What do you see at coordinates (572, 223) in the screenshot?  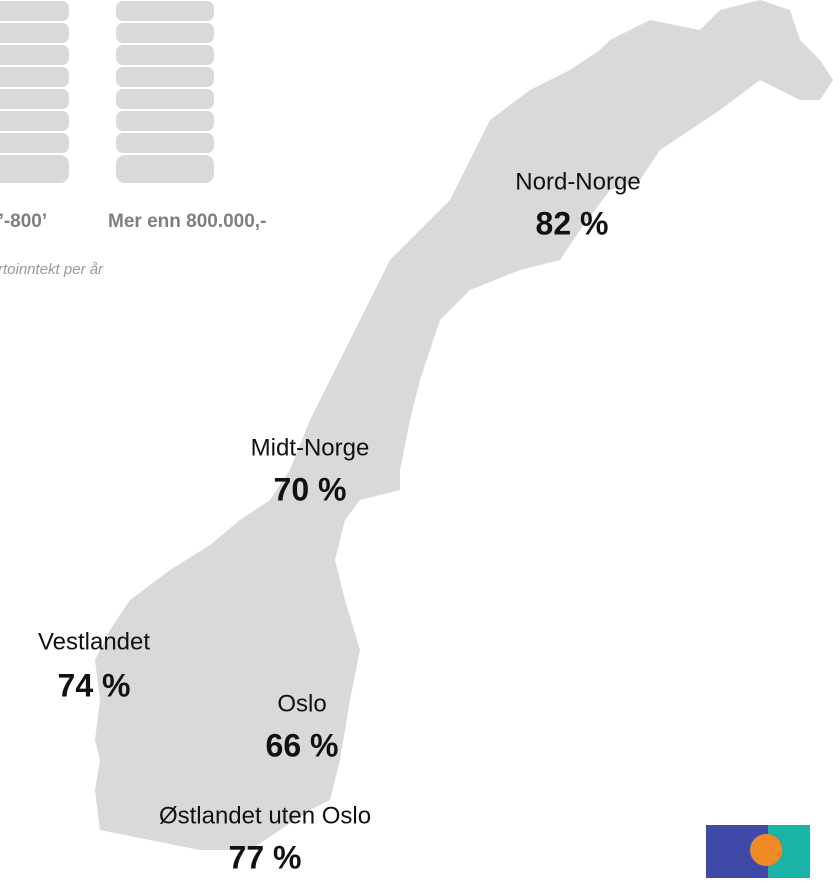 I see `region-value: 82 %` at bounding box center [572, 223].